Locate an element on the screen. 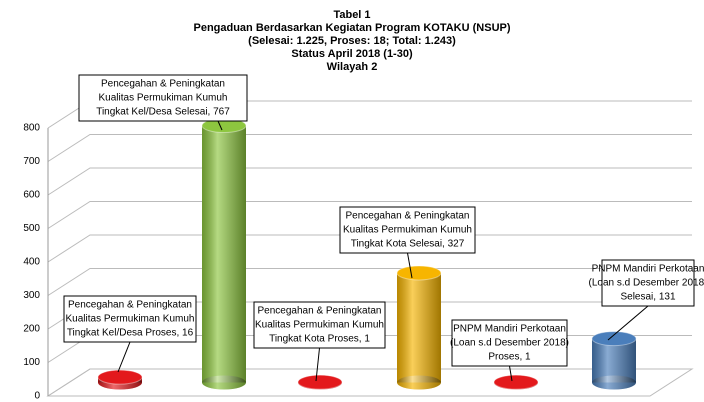  y-tick-label: 400 is located at coordinates (31, 262).